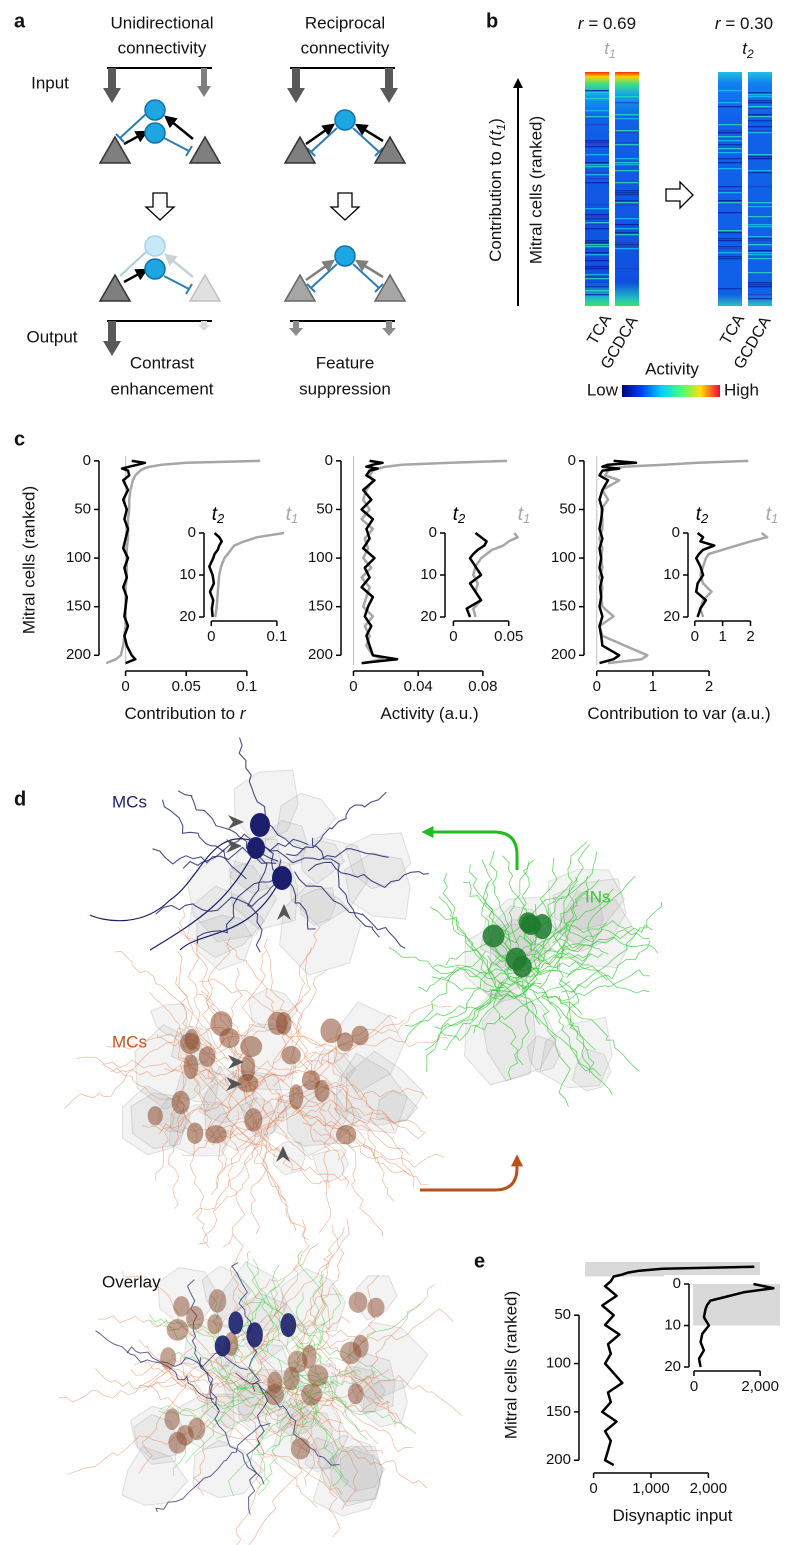 The height and width of the screenshot is (1545, 800). I want to click on y-tick-label: 50, so click(324, 508).